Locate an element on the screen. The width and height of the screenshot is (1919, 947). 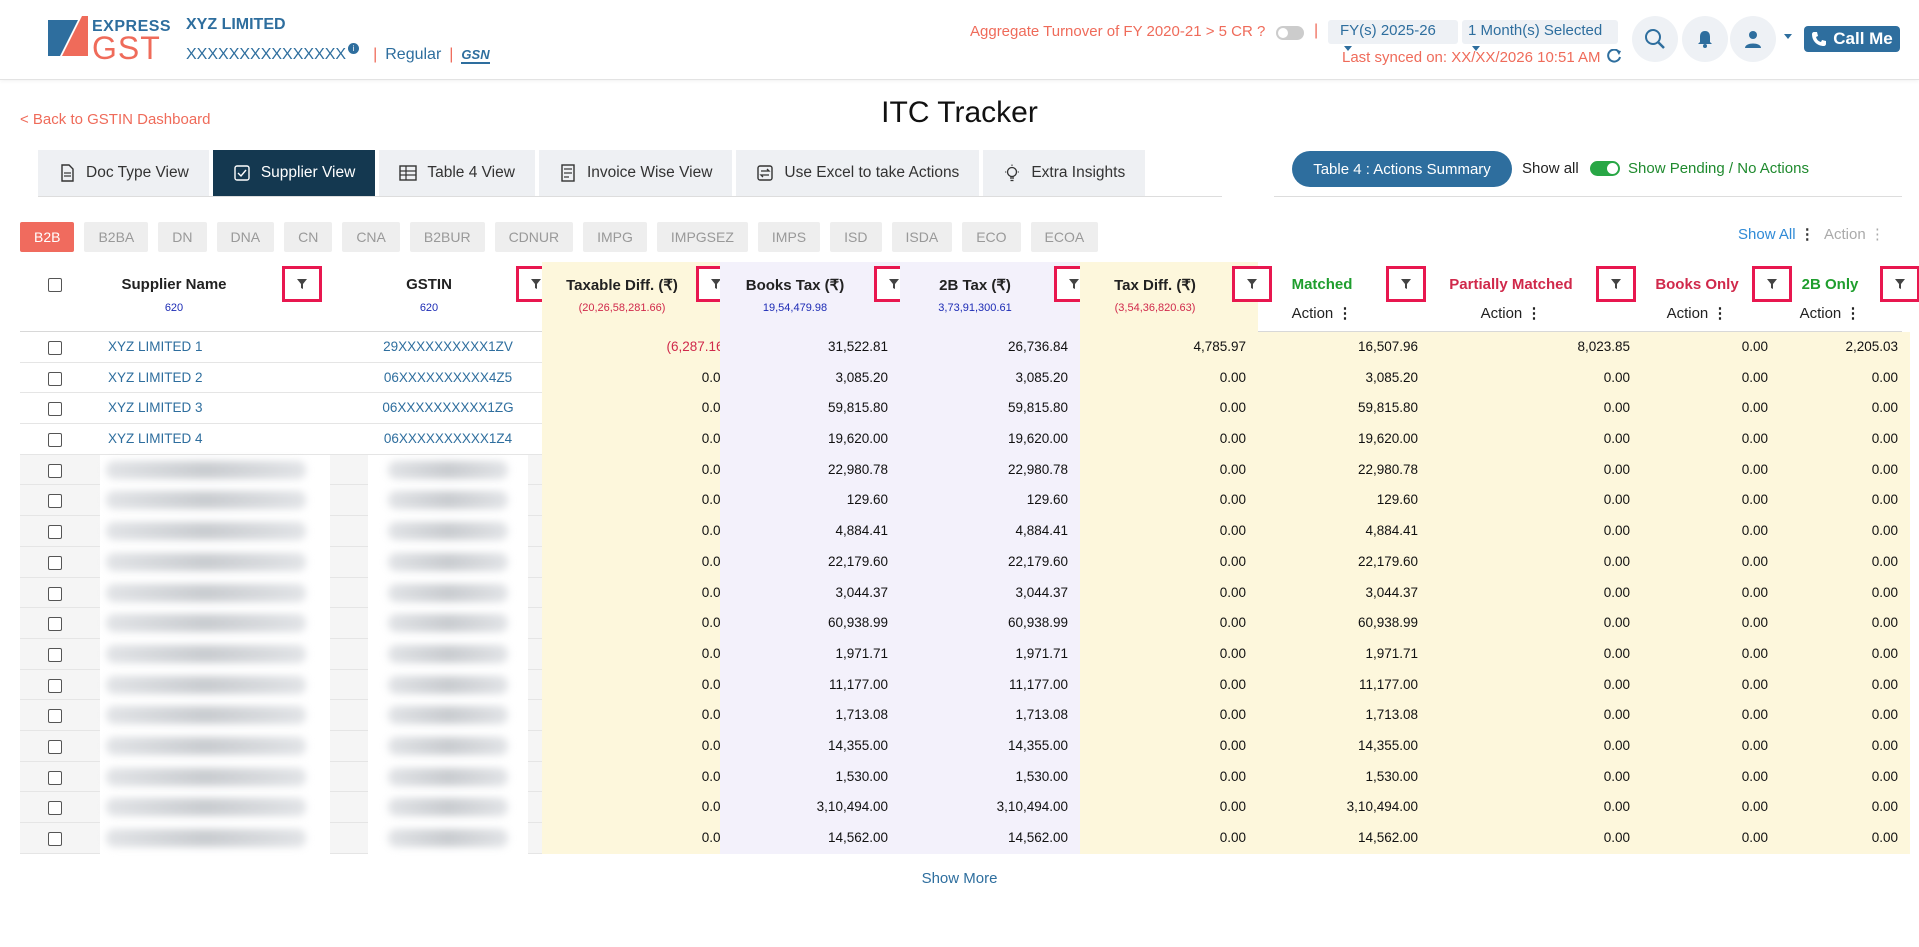
back-to-dashboard-link: < Back to GSTIN Dashboard is located at coordinates (115, 119).